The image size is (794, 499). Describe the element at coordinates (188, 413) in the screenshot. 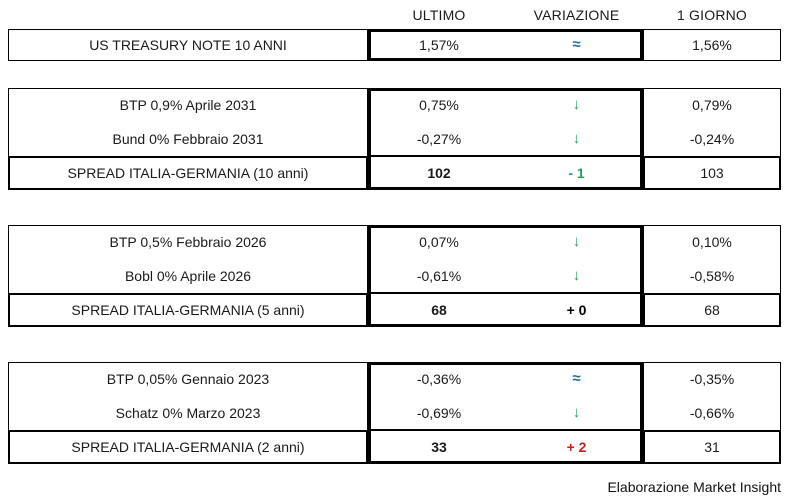

I see `instrument-label: Schatz 0% Marzo 2023` at that location.